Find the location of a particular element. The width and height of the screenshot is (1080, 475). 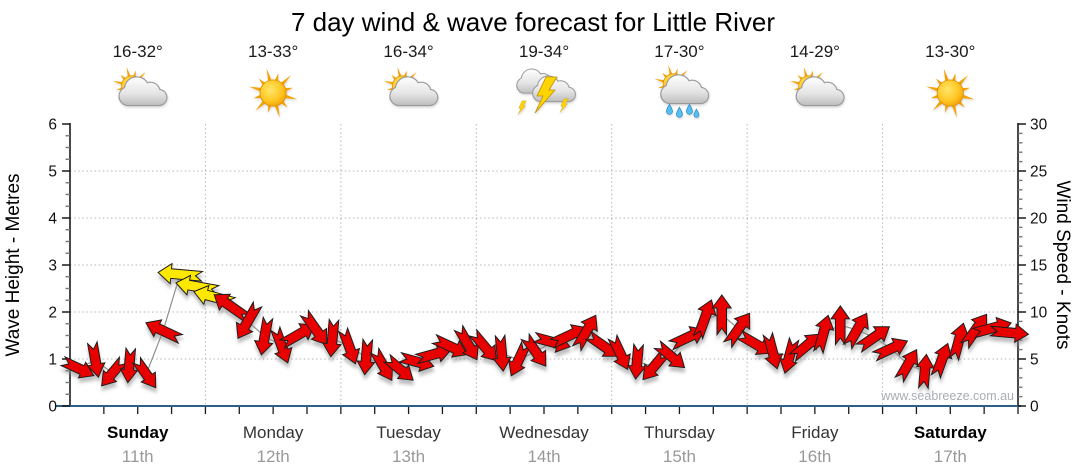

right-tick-label: 15 is located at coordinates (1038, 266).